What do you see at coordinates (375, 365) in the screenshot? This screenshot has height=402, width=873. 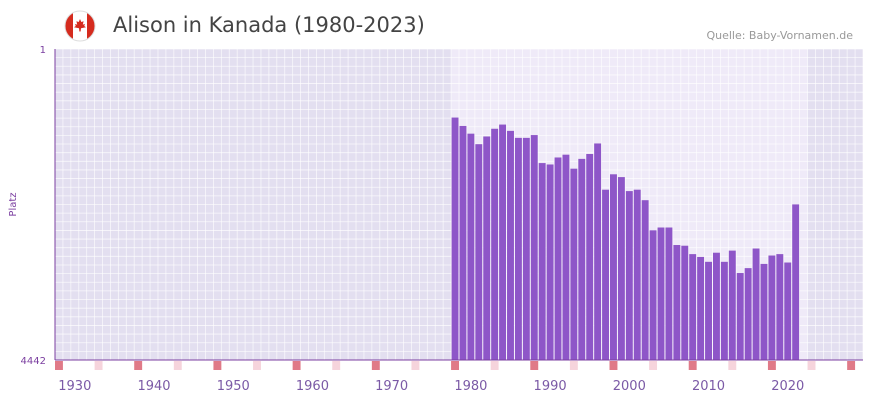 I see `year-marker-1968` at bounding box center [375, 365].